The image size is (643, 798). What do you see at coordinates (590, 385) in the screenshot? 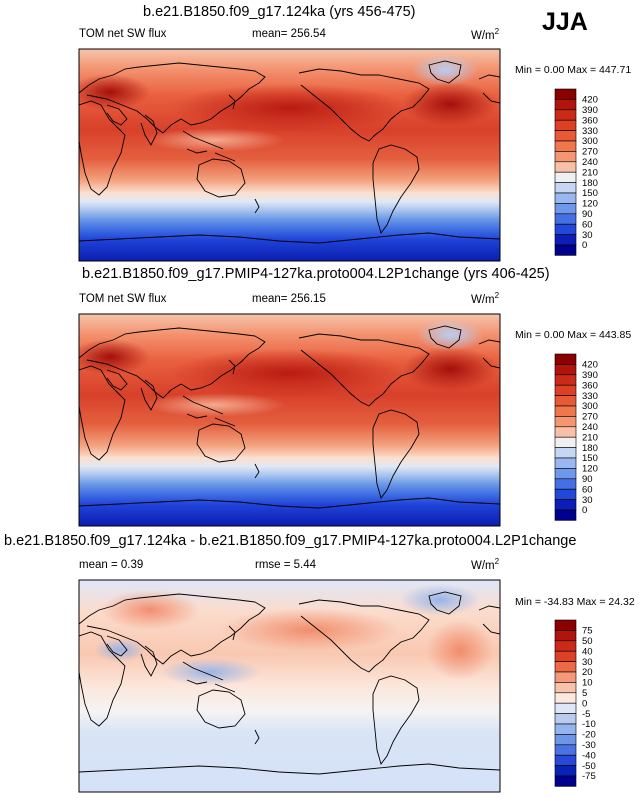
I see `colorbar-2-tick-label: 360` at bounding box center [590, 385].